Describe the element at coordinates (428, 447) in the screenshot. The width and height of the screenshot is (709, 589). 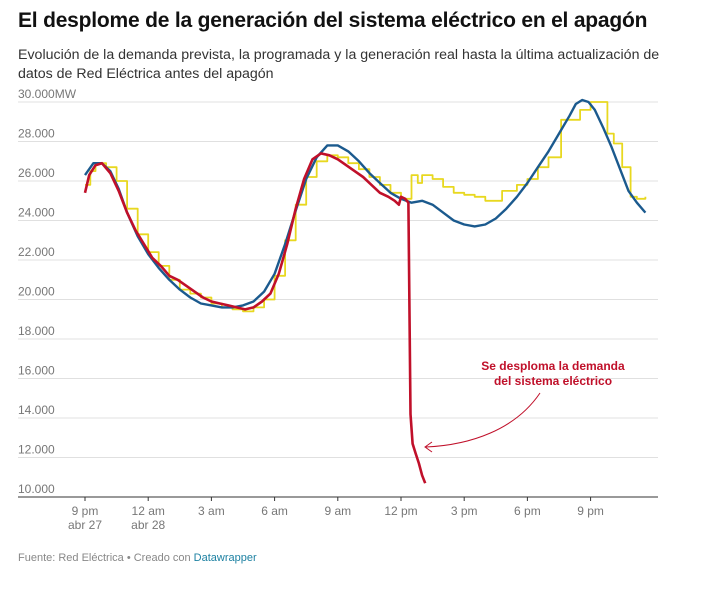
I see `annotation-arrowhead` at that location.